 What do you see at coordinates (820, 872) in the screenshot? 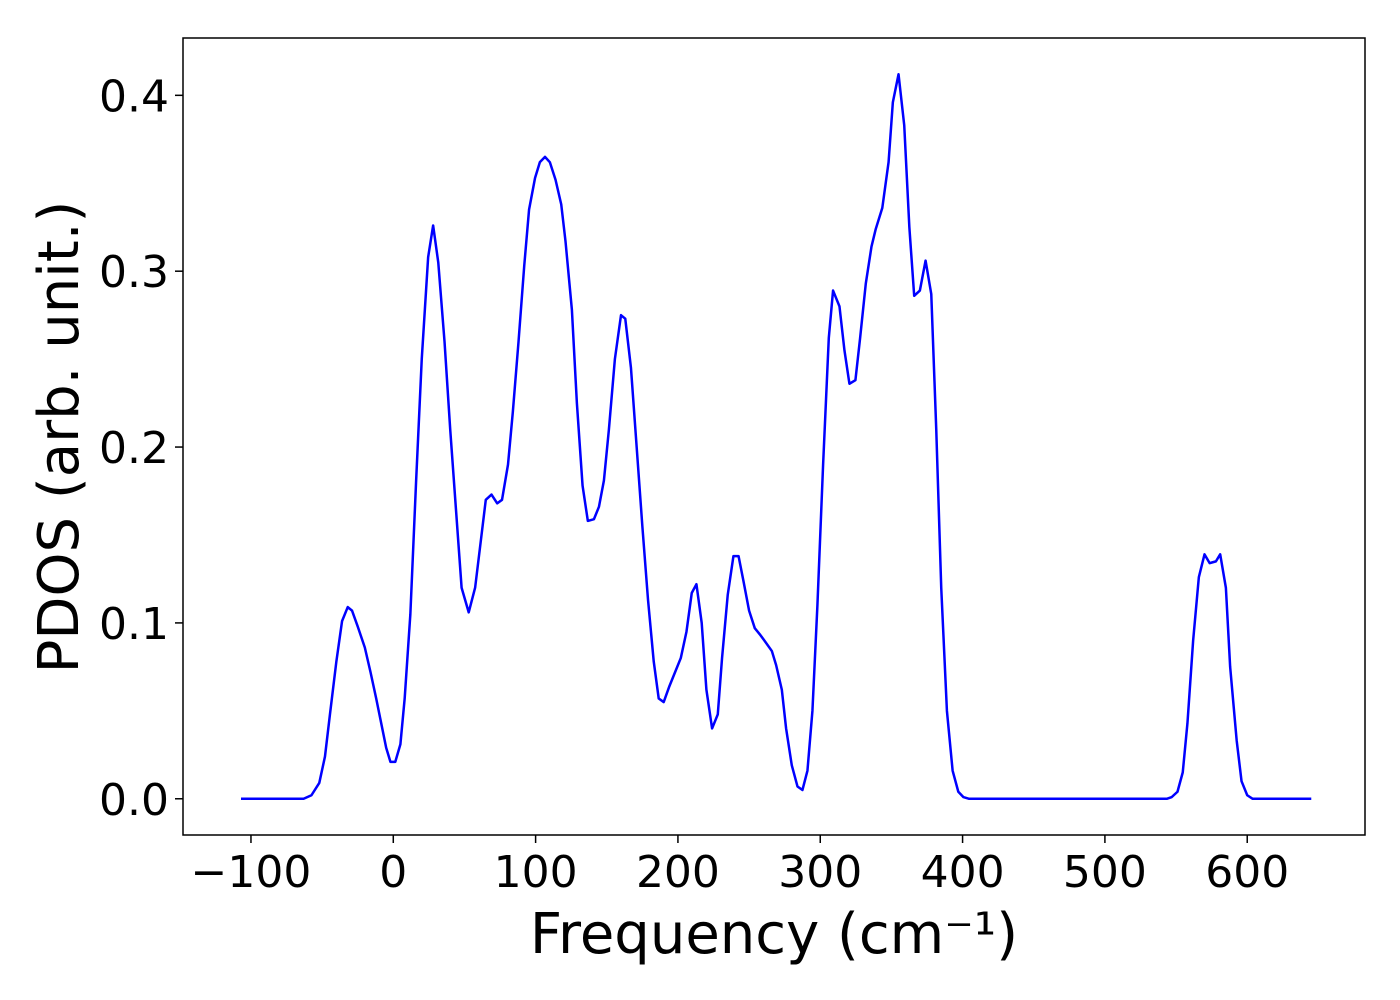
I see `x-tick-label: 300` at bounding box center [820, 872].